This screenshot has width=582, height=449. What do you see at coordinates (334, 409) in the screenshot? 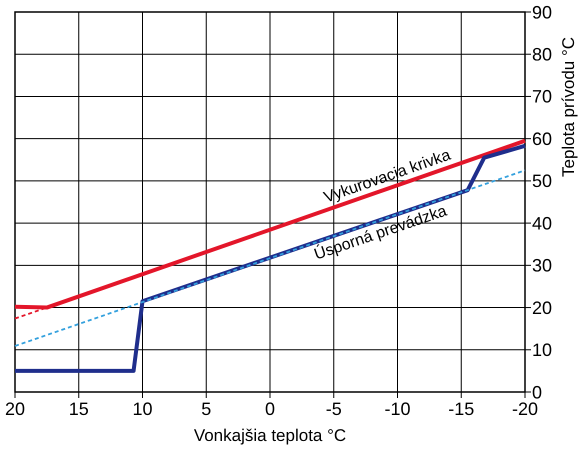
I see `x-tick-label: -5` at bounding box center [334, 409].